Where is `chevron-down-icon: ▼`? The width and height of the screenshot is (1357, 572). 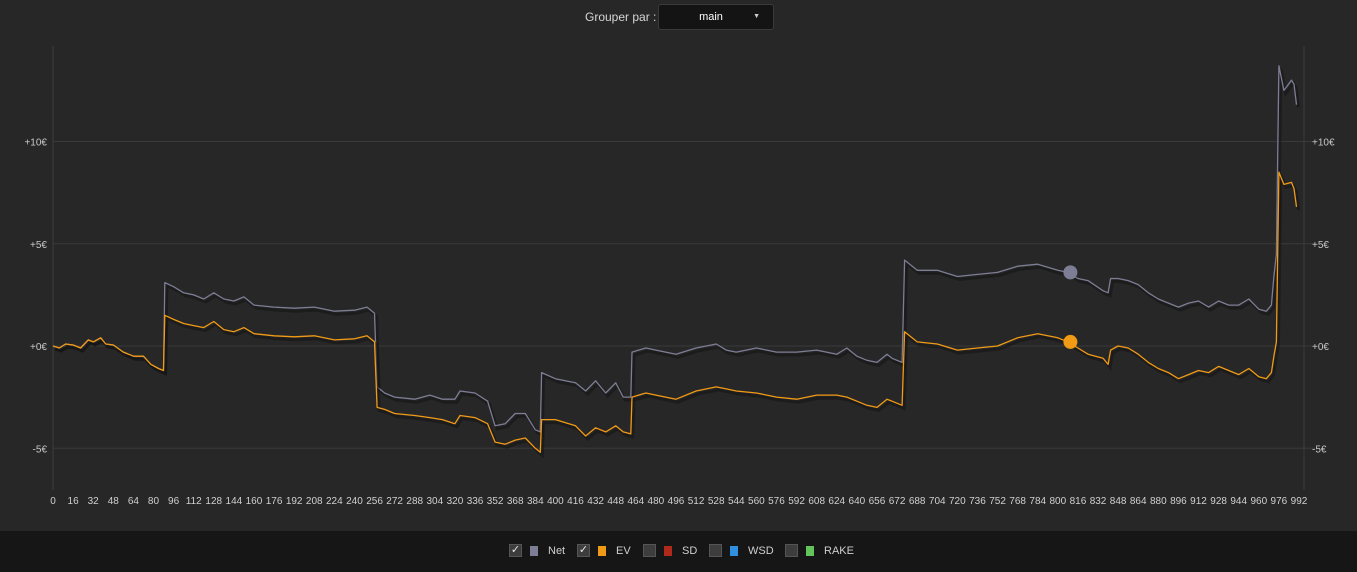 chevron-down-icon: ▼ is located at coordinates (756, 16).